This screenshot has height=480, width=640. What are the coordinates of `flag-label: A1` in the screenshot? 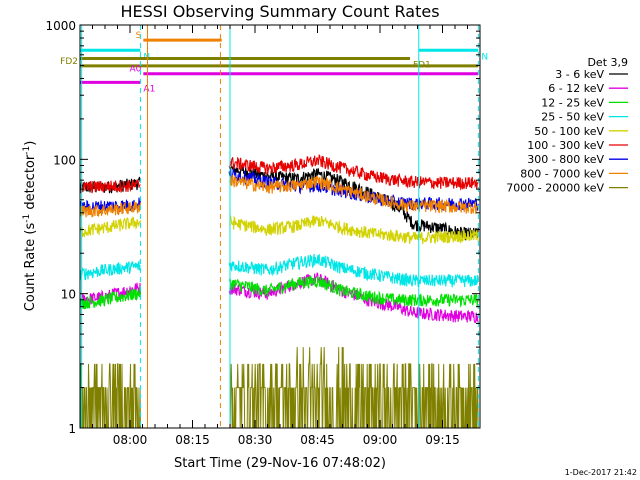 It's located at (149, 89).